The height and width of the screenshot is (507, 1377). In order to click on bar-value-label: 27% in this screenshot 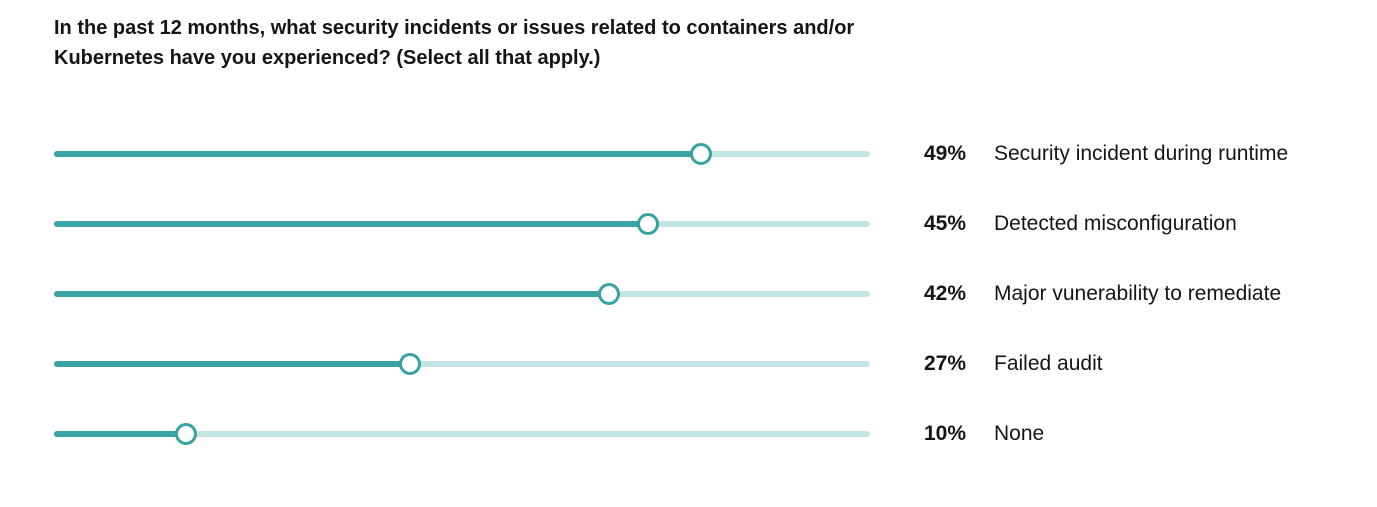, I will do `click(945, 363)`.